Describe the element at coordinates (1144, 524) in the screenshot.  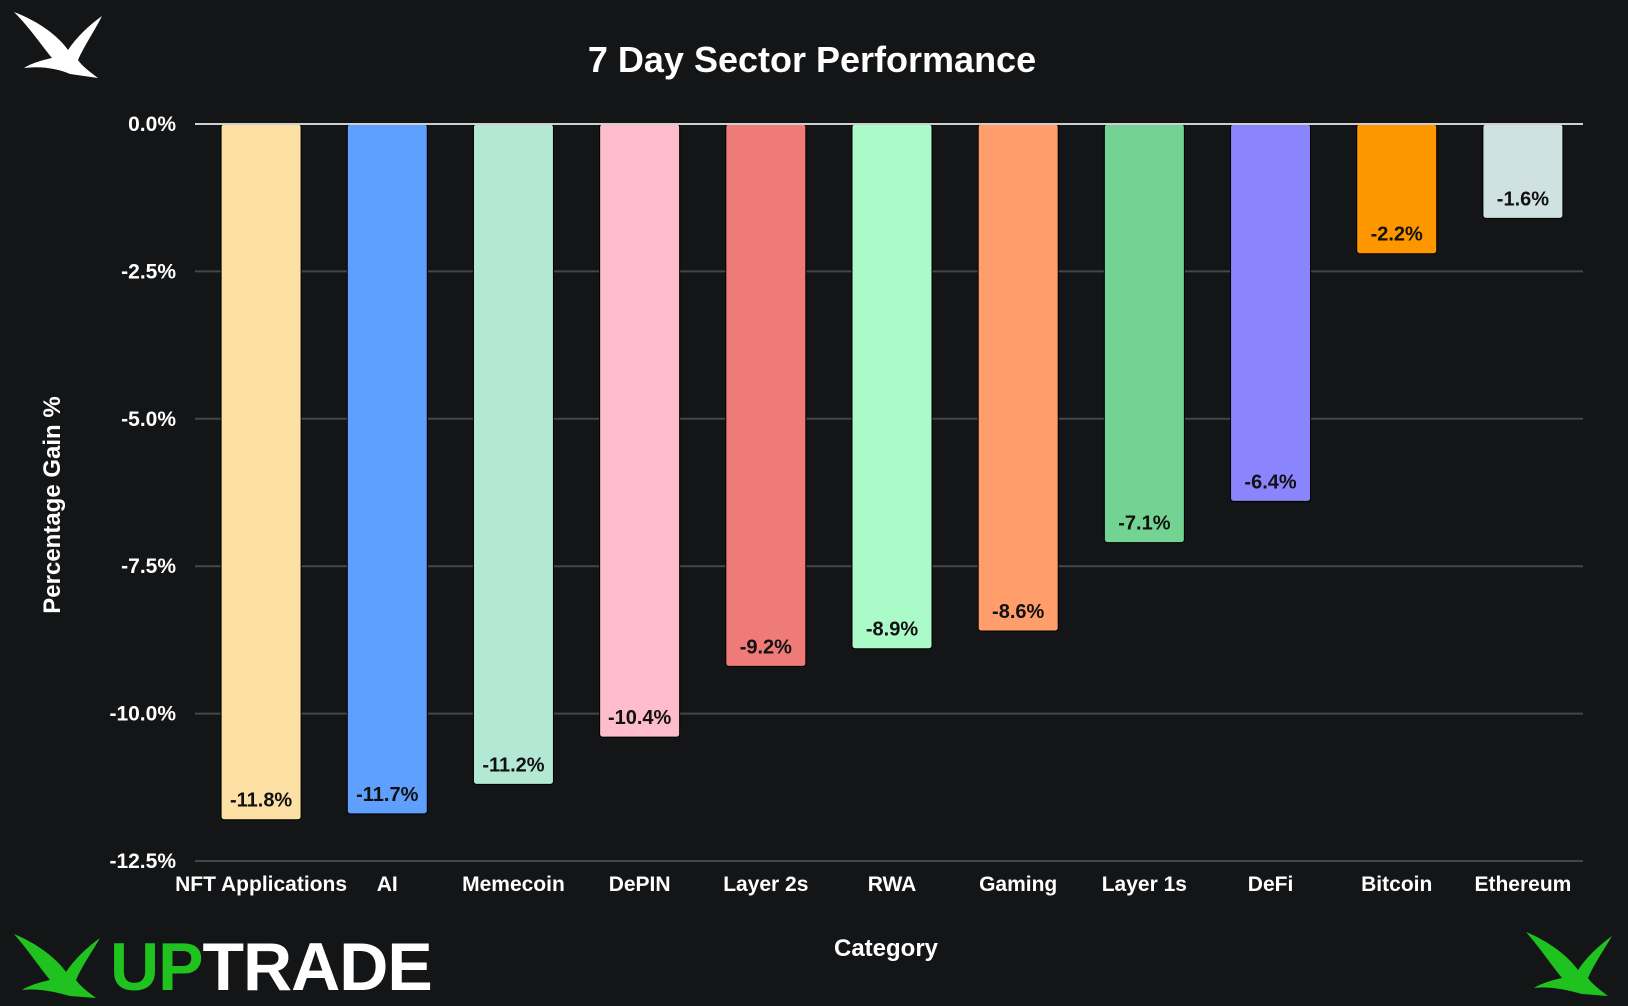
I see `bar-value-label: -7.1%` at that location.